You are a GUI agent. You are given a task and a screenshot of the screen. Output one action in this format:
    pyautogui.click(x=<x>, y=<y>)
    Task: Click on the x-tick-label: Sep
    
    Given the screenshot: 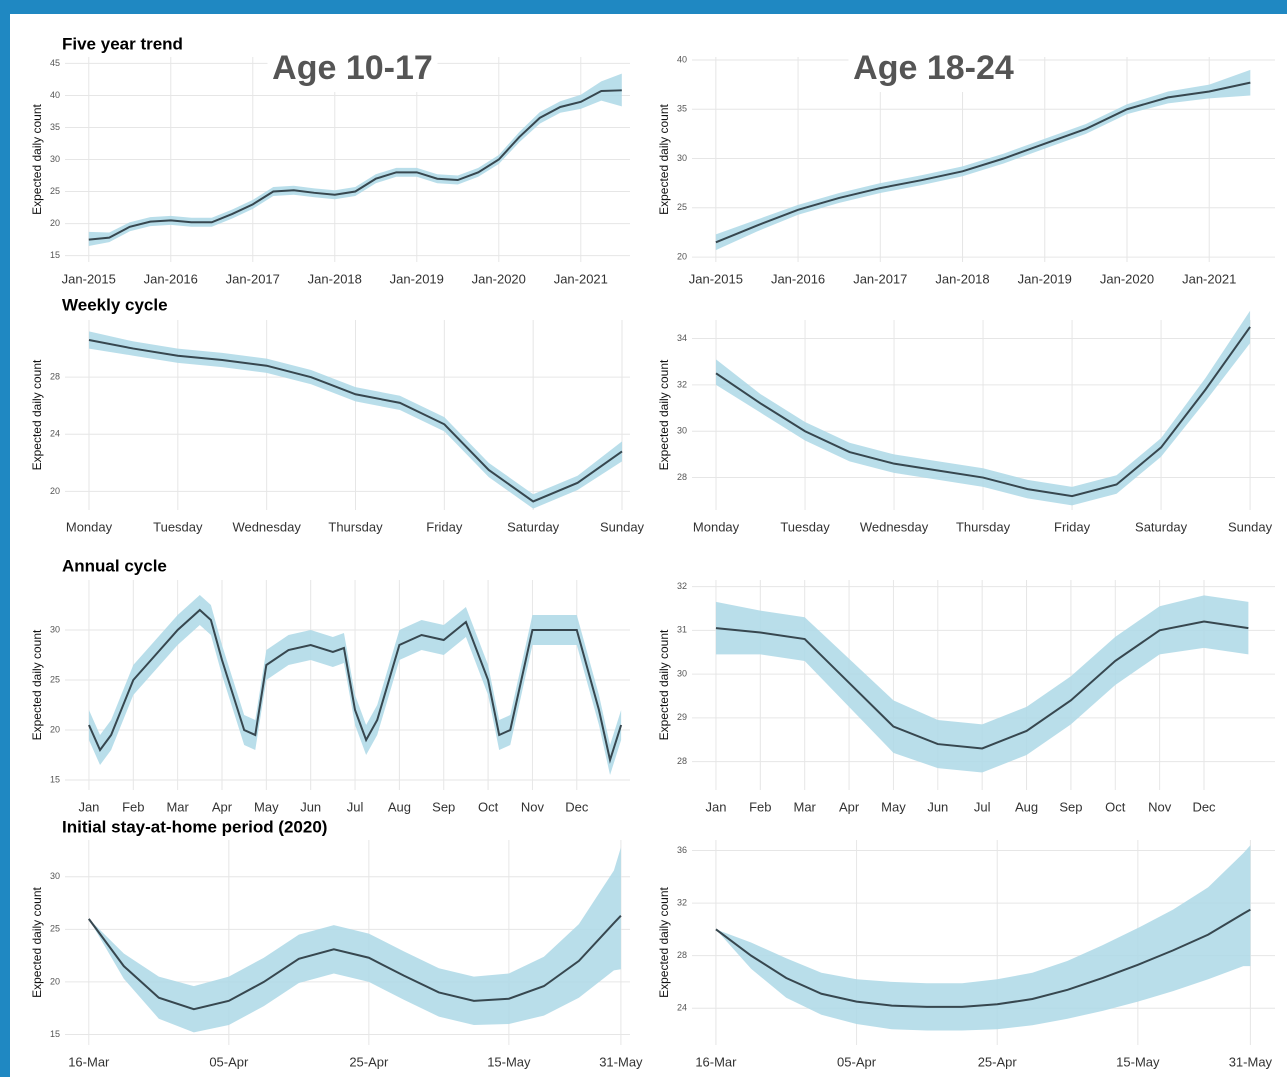 What is the action you would take?
    pyautogui.click(x=1070, y=806)
    